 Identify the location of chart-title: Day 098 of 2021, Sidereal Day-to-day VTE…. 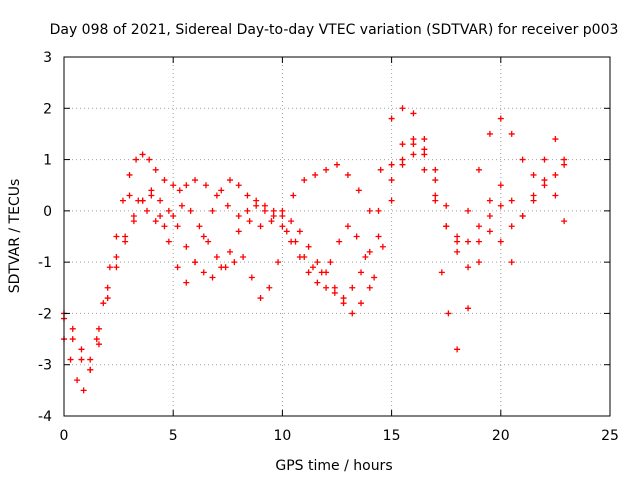
(334, 30).